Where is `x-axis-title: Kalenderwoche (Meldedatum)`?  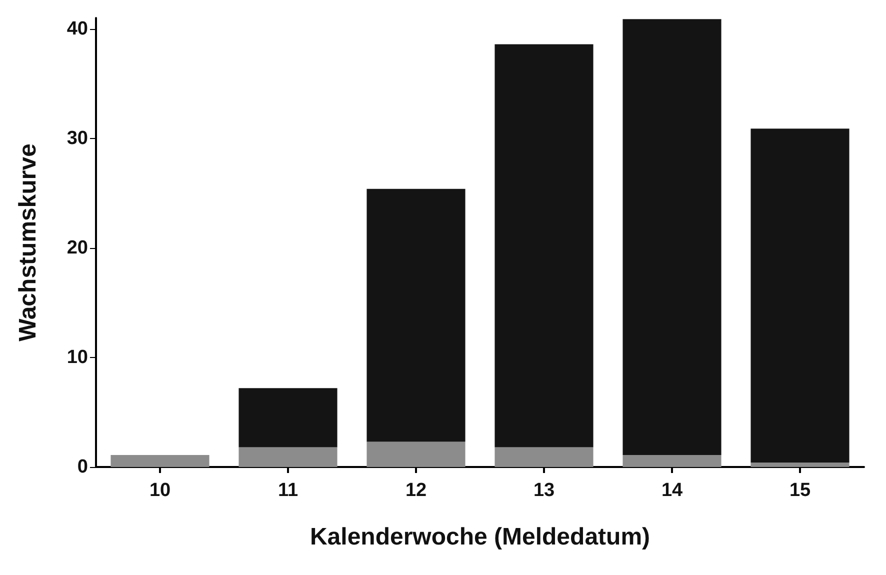
x-axis-title: Kalenderwoche (Meldedatum) is located at coordinates (480, 537).